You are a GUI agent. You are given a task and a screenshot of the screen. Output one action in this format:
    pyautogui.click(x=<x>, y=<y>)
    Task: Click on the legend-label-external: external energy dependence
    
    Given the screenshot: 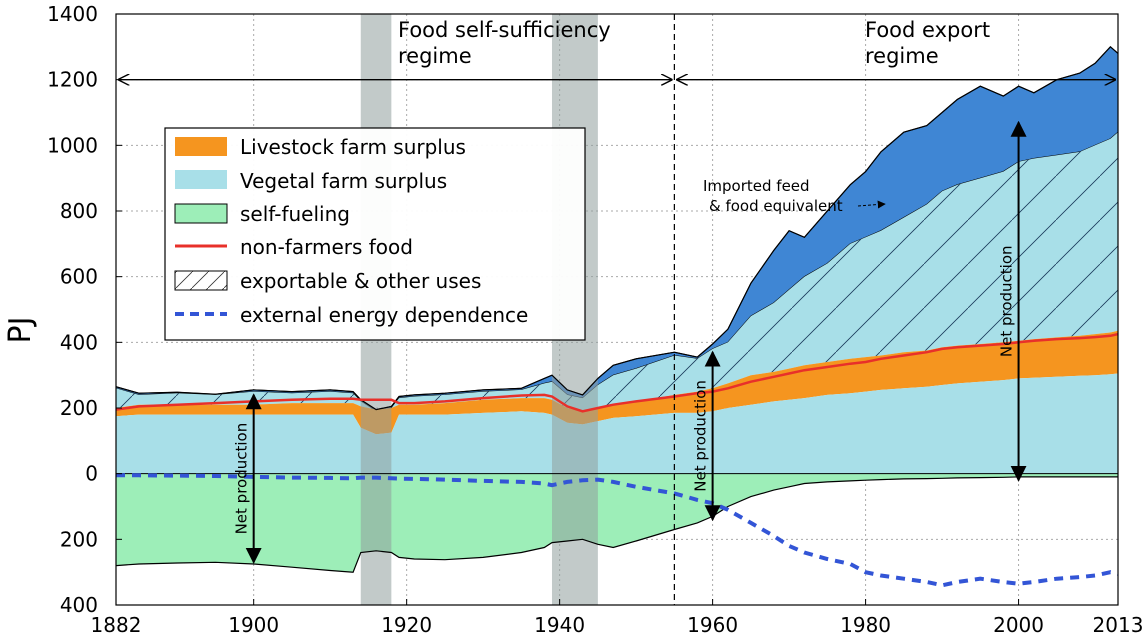 What is the action you would take?
    pyautogui.click(x=384, y=315)
    